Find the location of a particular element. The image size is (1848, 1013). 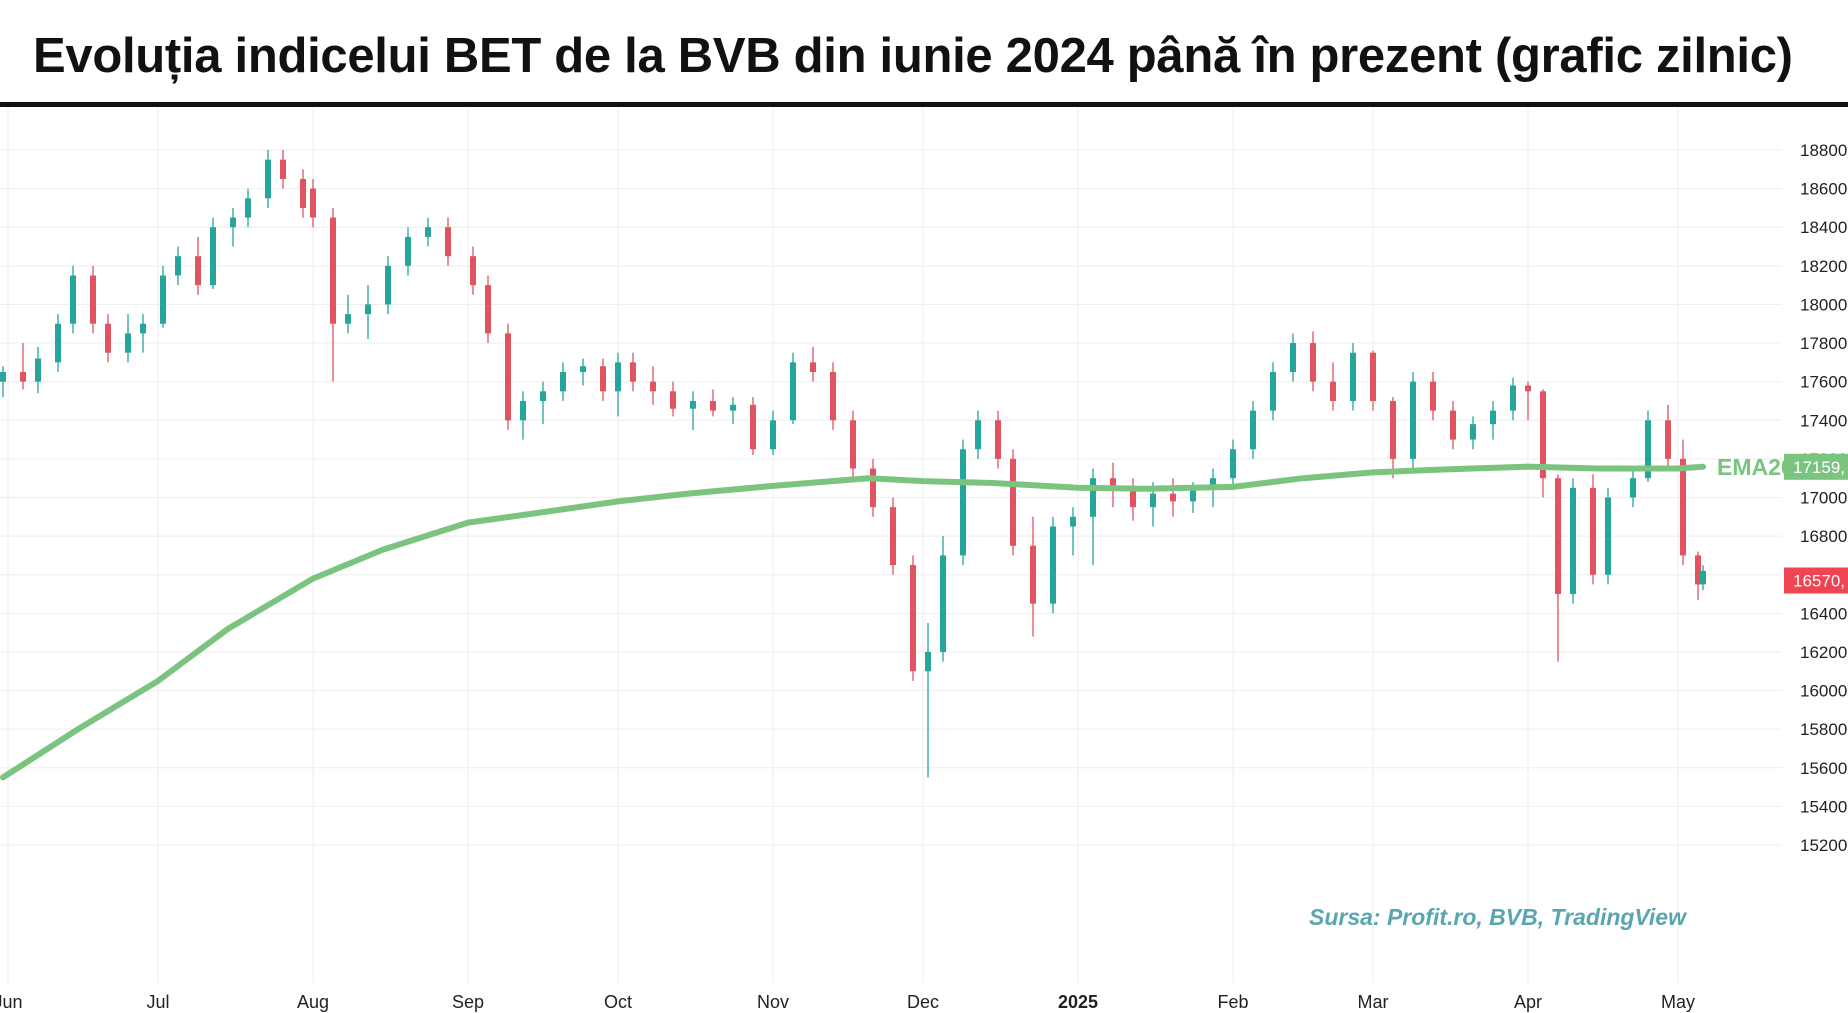

x-tick-label: May is located at coordinates (1678, 1002).